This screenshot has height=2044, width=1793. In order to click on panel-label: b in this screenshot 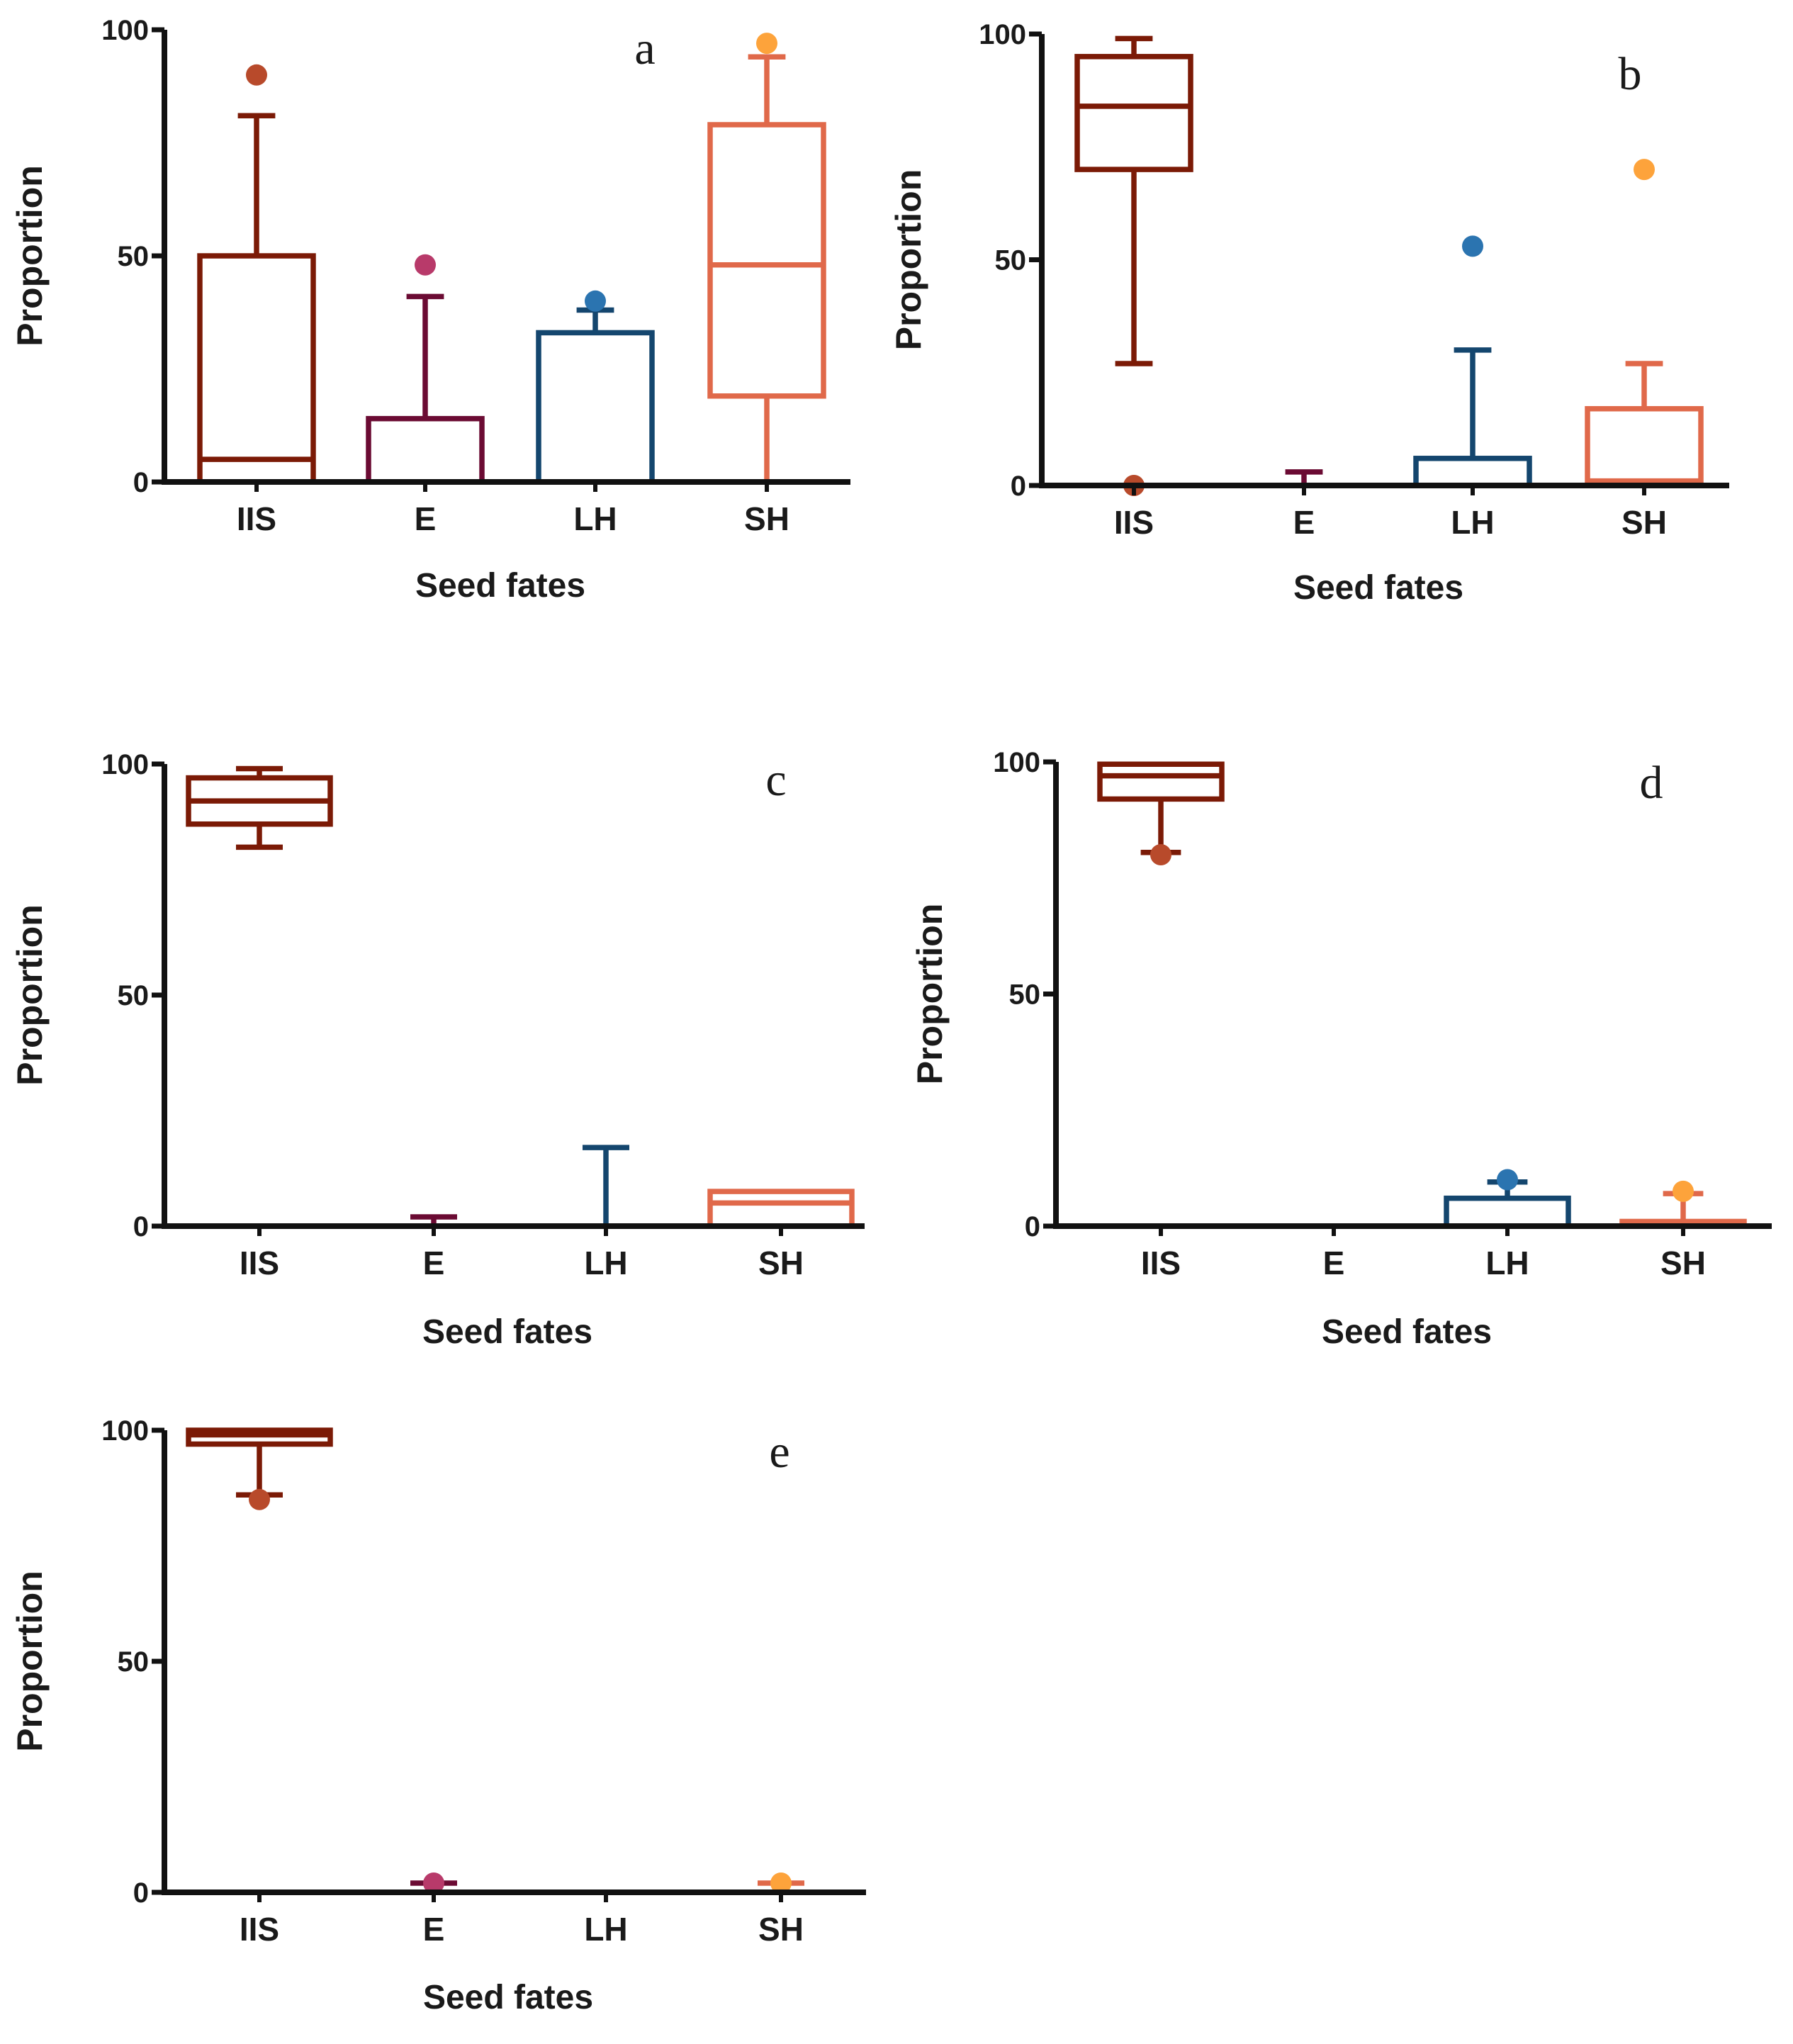, I will do `click(1631, 74)`.